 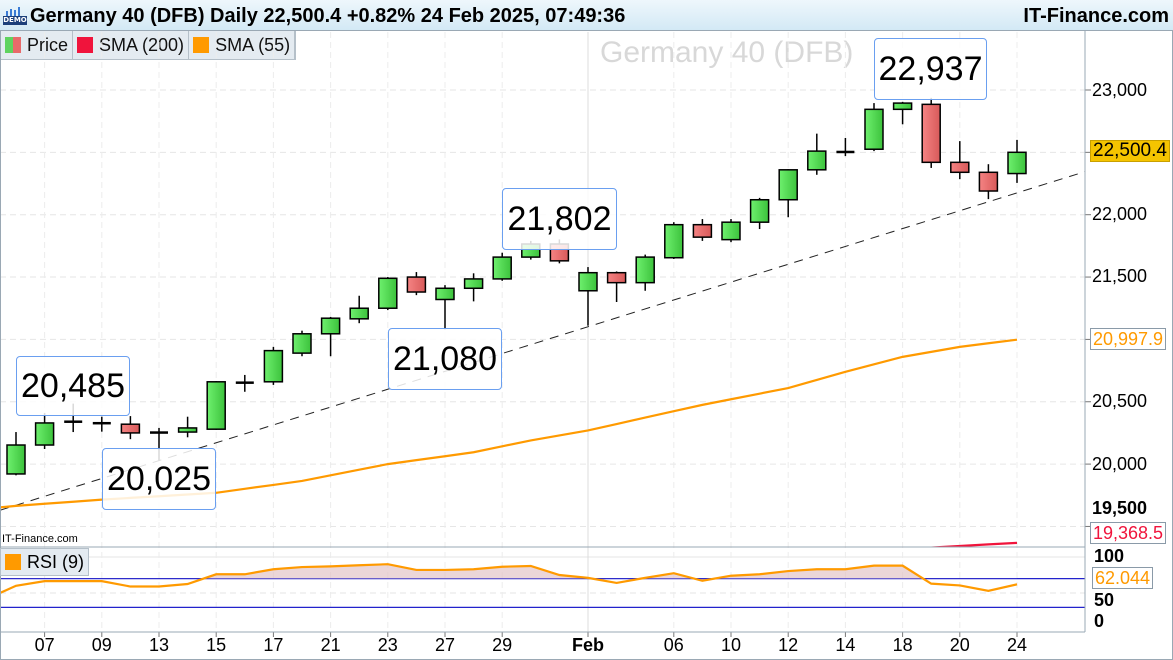 I want to click on rsi-tick-0: 0, so click(x=1099, y=621).